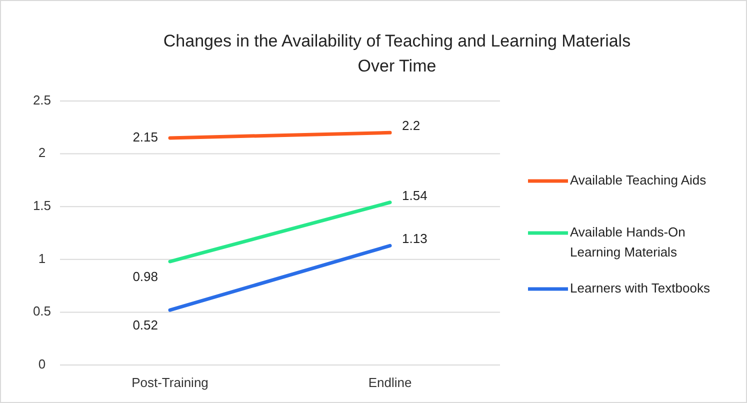 The image size is (747, 403). I want to click on y-tick-label: 2, so click(42, 152).